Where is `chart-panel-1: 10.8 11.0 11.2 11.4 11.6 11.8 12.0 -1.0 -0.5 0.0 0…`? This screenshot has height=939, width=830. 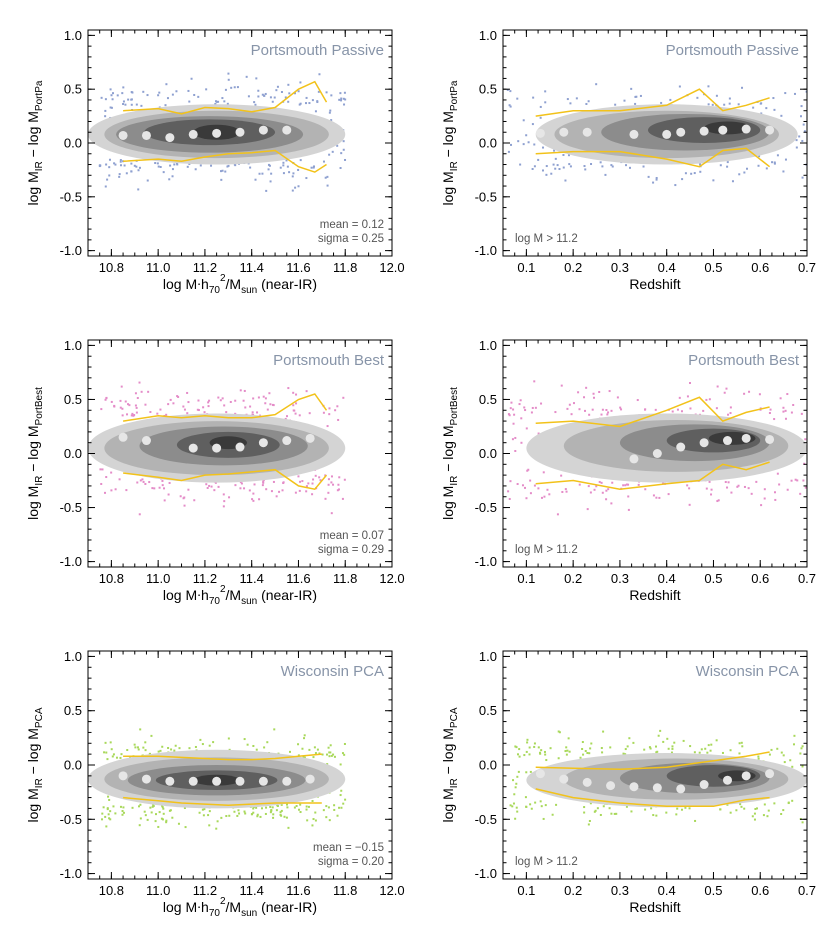 chart-panel-1: 10.8 11.0 11.2 11.4 11.6 11.8 12.0 -1.0 -0.5 0.0 0… is located at coordinates (215, 162).